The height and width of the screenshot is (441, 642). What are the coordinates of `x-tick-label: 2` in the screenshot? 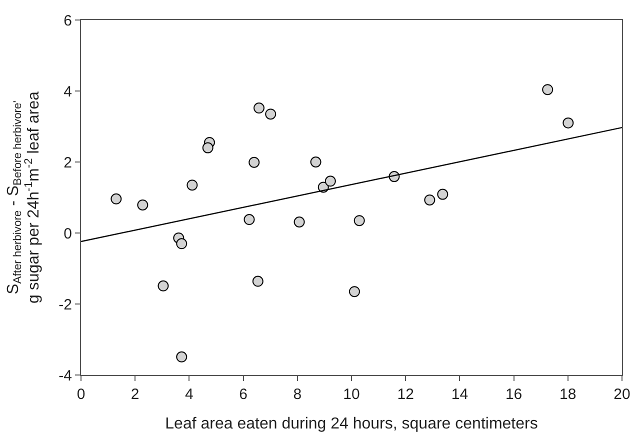 It's located at (135, 394).